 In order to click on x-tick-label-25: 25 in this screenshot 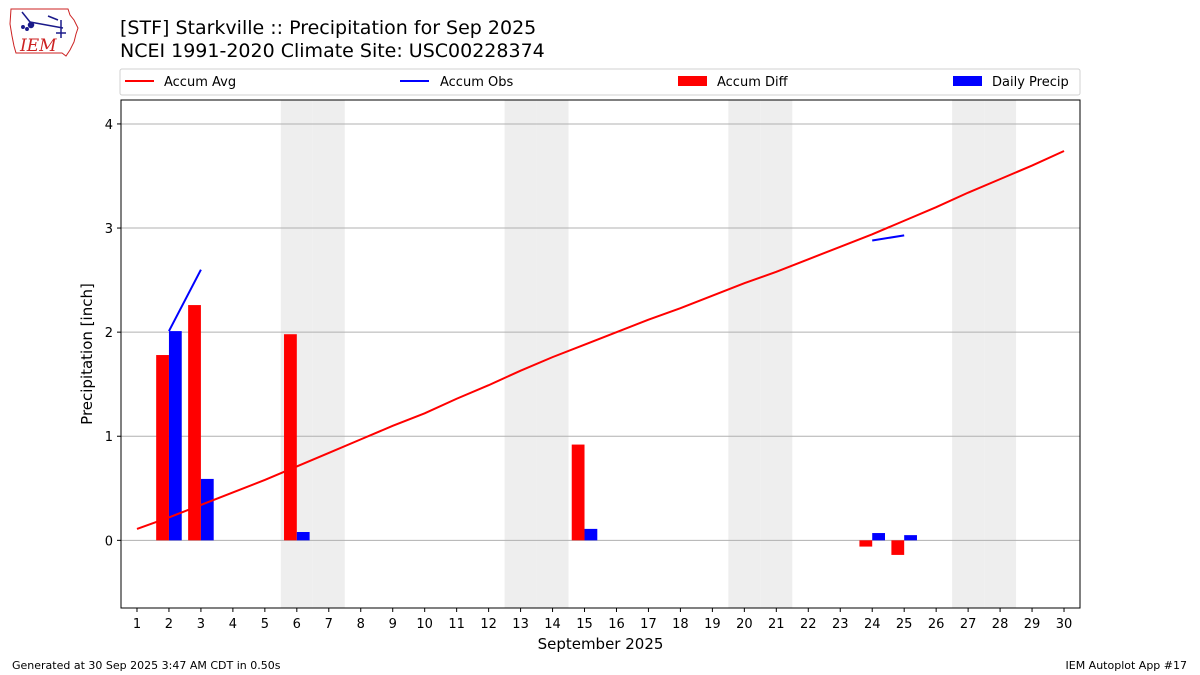, I will do `click(904, 624)`.